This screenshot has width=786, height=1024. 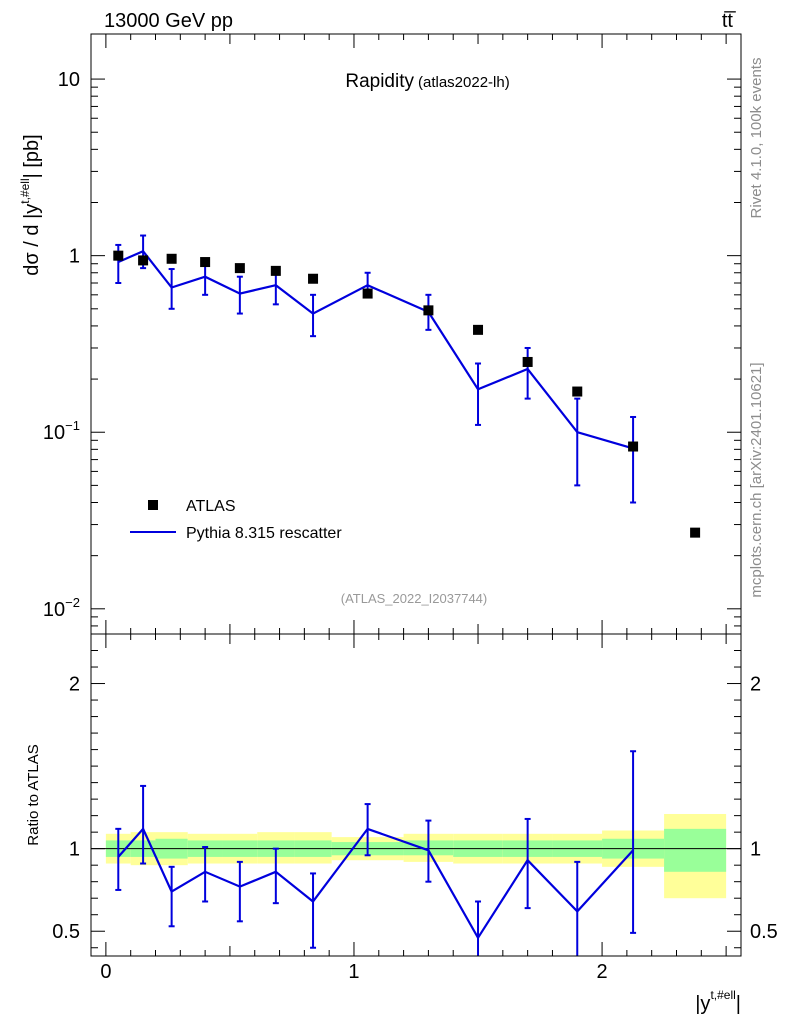 What do you see at coordinates (74, 257) in the screenshot?
I see `main-ytick-label-1: 1` at bounding box center [74, 257].